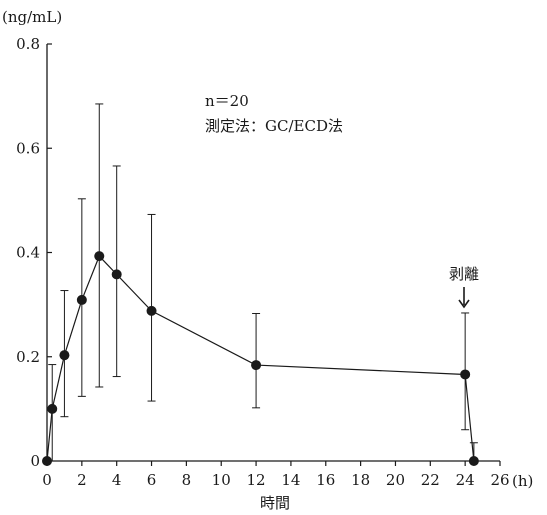 The image size is (547, 515). I want to click on x-tick-label: 26, so click(499, 480).